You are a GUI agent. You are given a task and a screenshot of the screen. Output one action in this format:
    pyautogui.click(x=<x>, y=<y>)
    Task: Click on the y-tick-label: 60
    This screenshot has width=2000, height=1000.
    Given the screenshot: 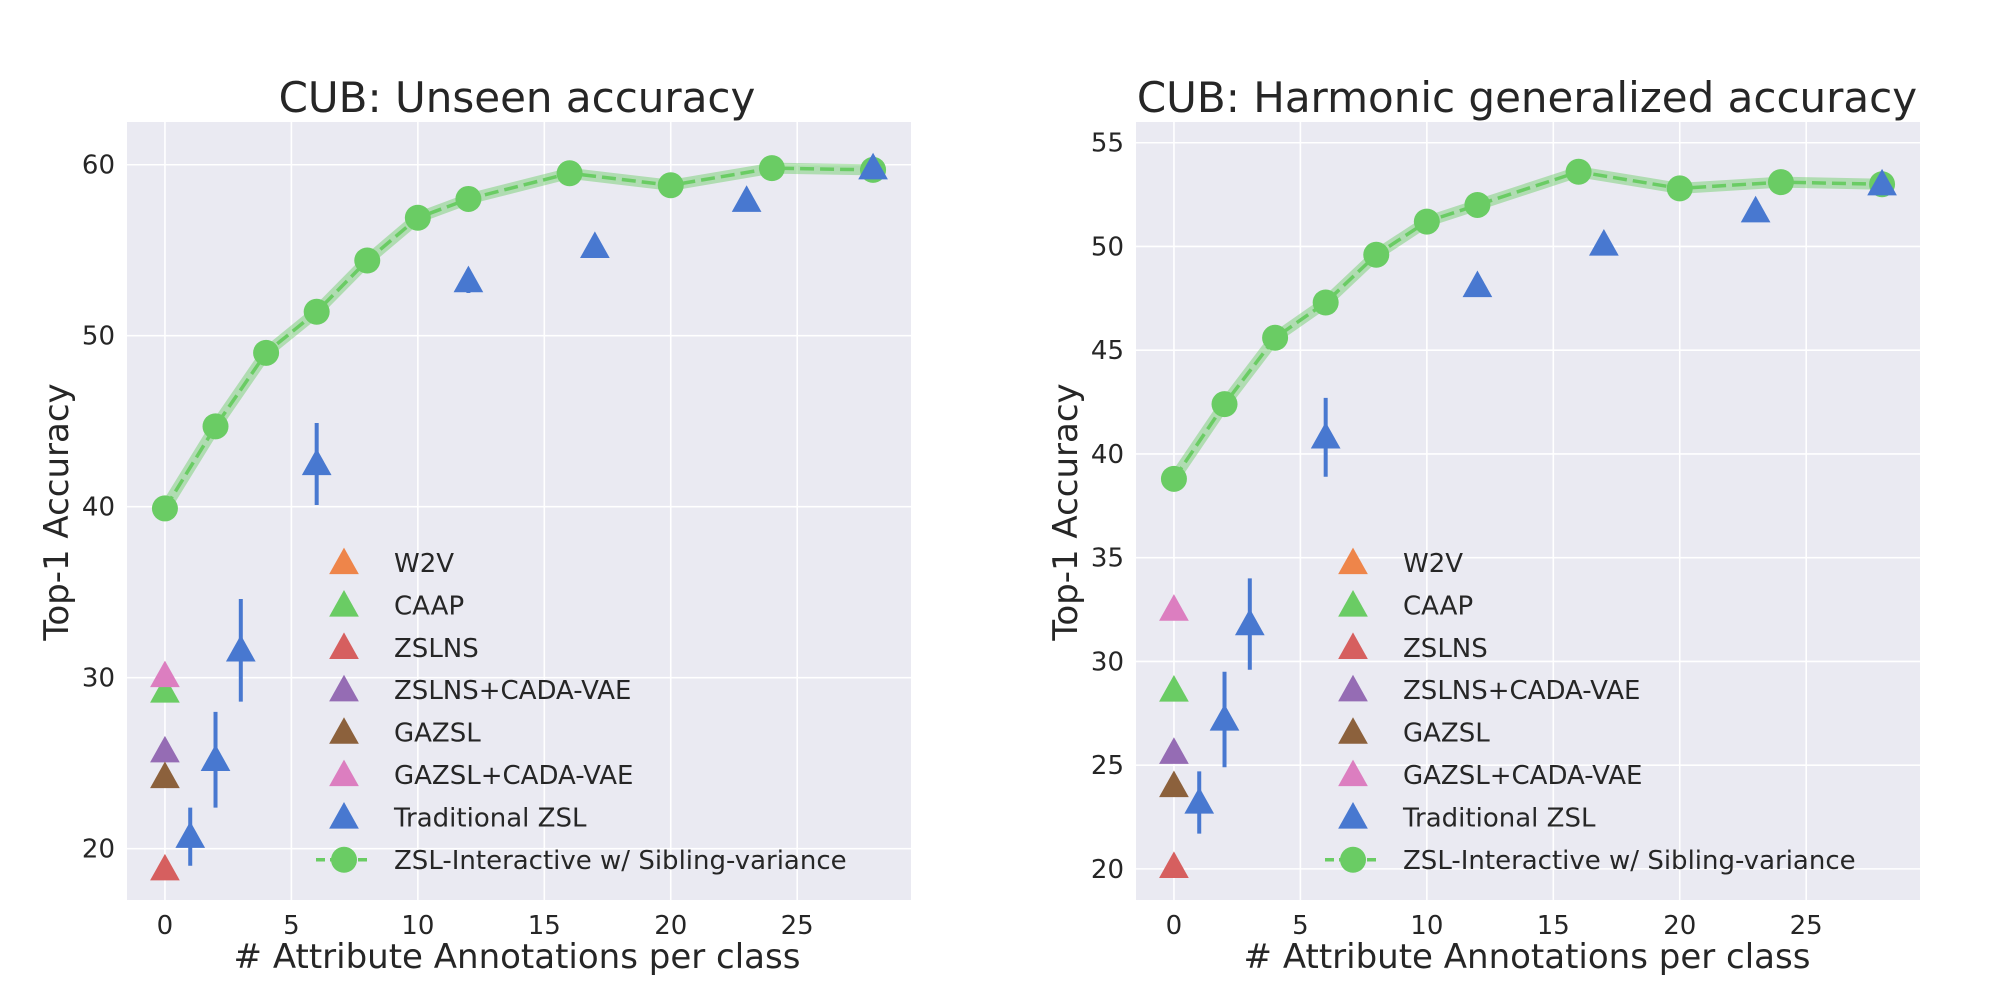 What is the action you would take?
    pyautogui.click(x=98, y=166)
    